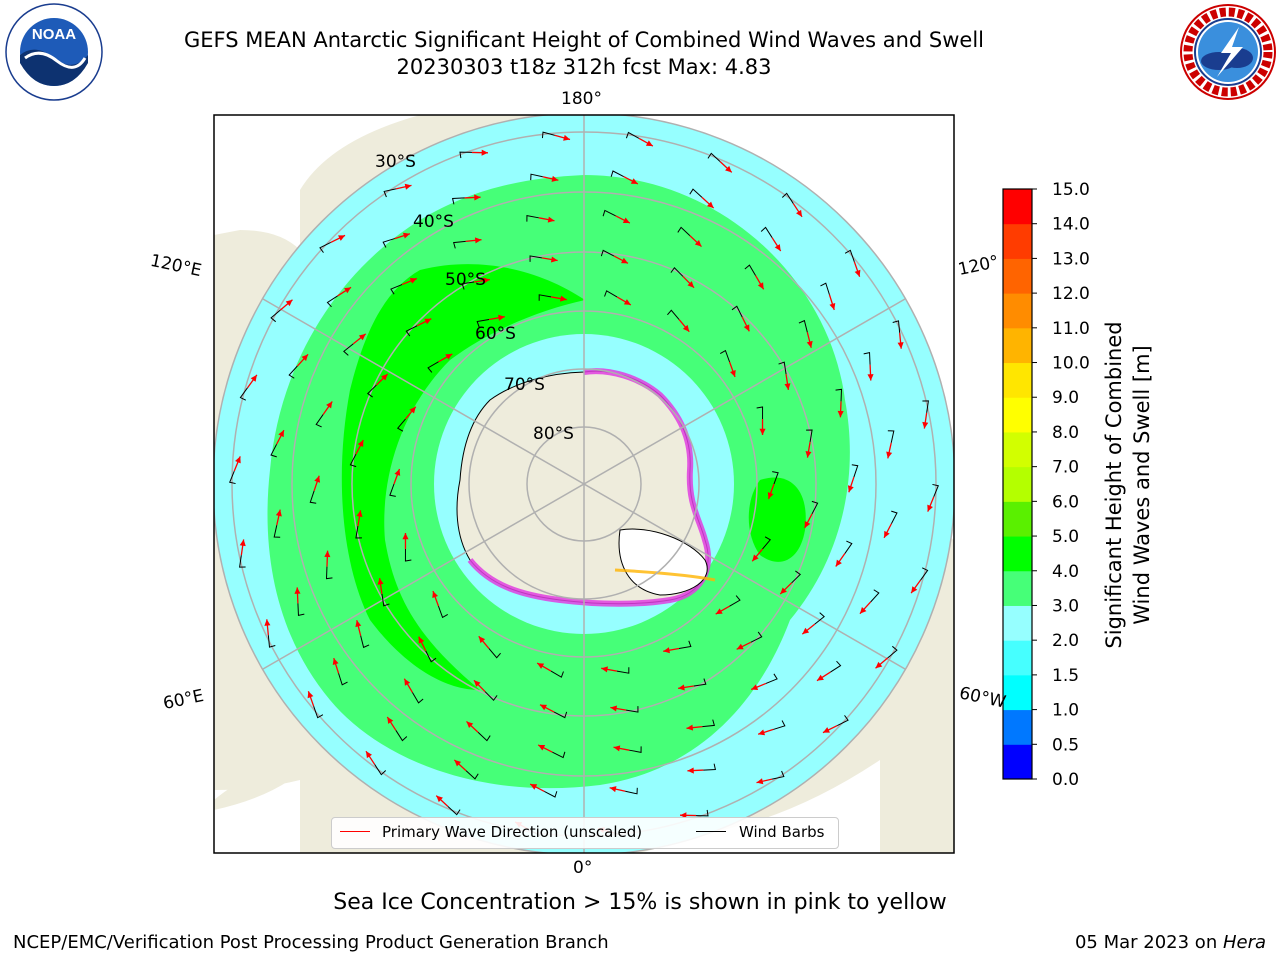  Describe the element at coordinates (782, 832) in the screenshot. I see `legend-barb-label: Wind Barbs` at that location.